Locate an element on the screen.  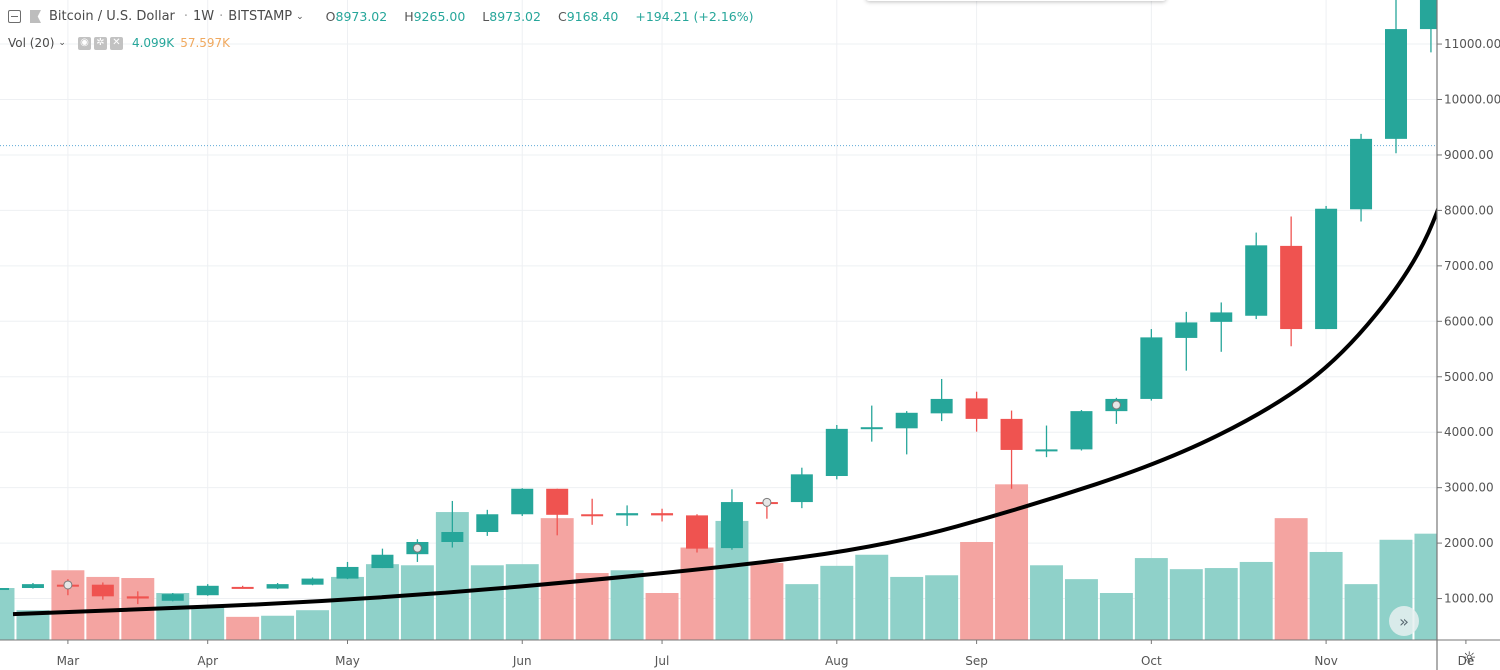
time-tick-label: Nov is located at coordinates (1325, 661).